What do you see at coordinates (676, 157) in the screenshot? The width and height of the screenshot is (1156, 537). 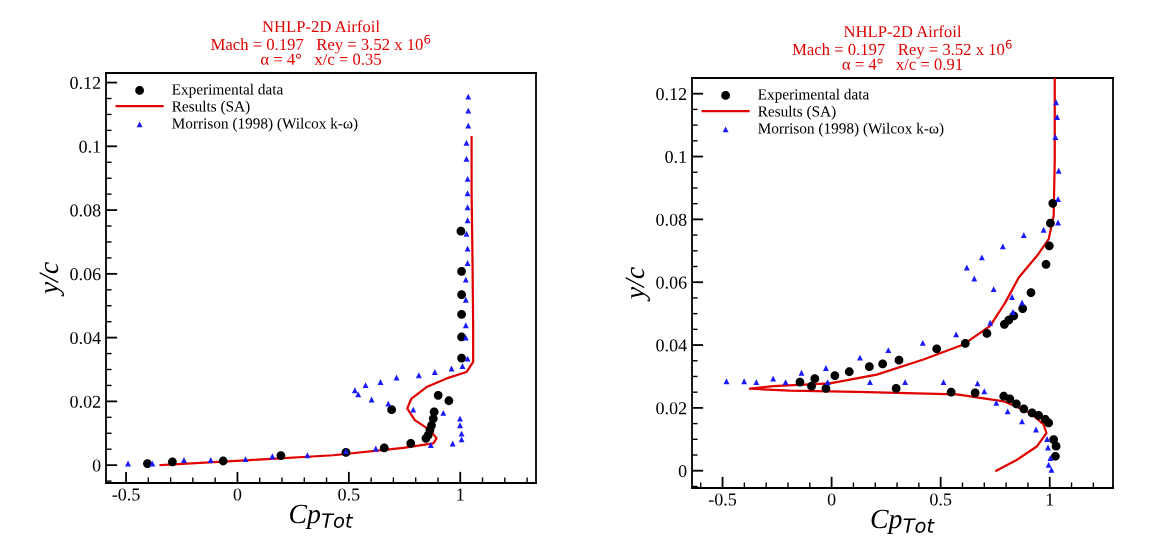 I see `y-tick-label: 0.1` at bounding box center [676, 157].